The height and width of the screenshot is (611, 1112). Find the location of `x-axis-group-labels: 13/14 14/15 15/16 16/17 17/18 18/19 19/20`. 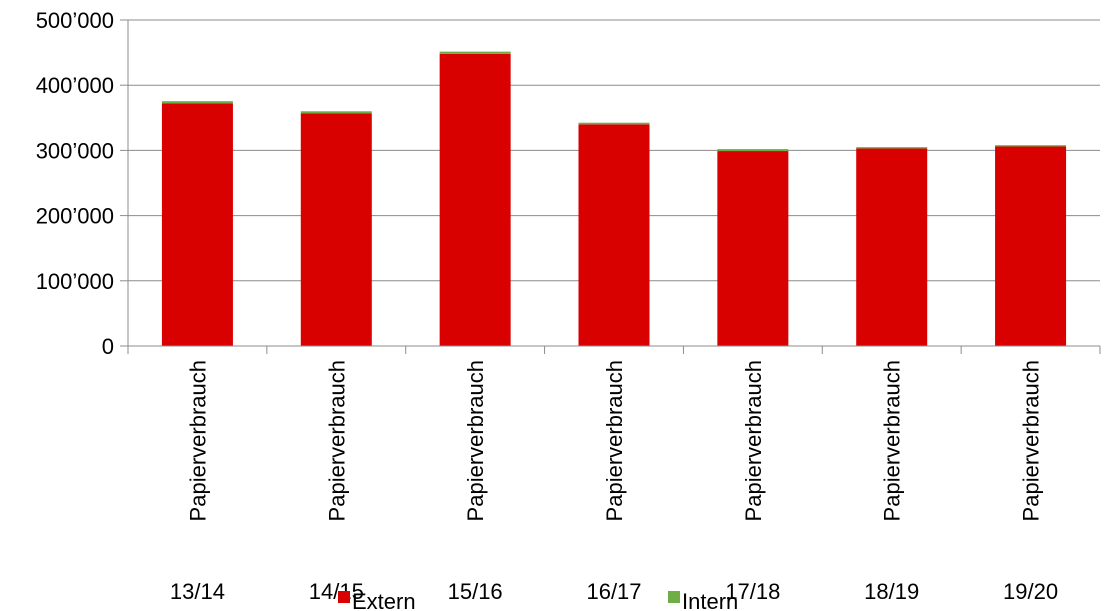

x-axis-group-labels: 13/14 14/15 15/16 16/17 17/18 18/19 19/20 is located at coordinates (614, 591).